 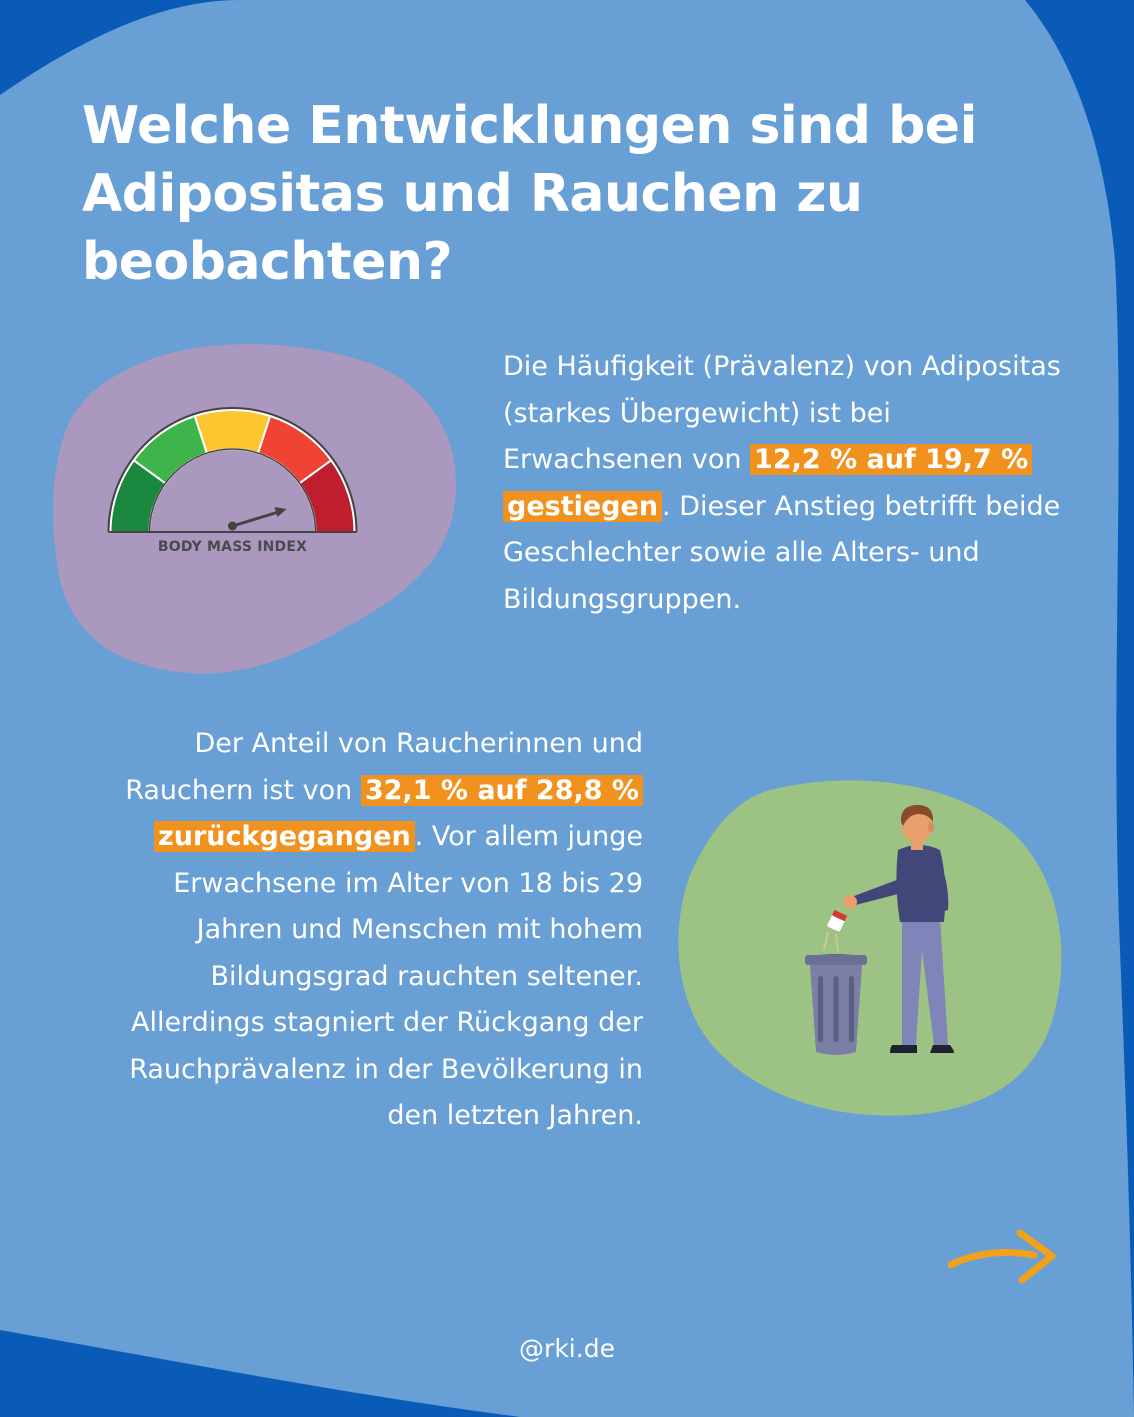 What do you see at coordinates (836, 1004) in the screenshot?
I see `trash-can-icon` at bounding box center [836, 1004].